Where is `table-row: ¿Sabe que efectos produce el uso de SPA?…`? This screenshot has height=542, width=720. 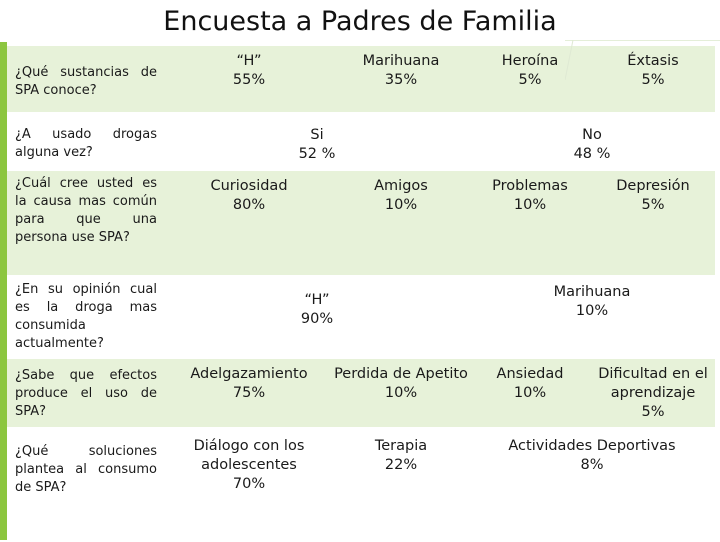
table-row: ¿Sabe que efectos produce el uso de SPA?… is located at coordinates (361, 393).